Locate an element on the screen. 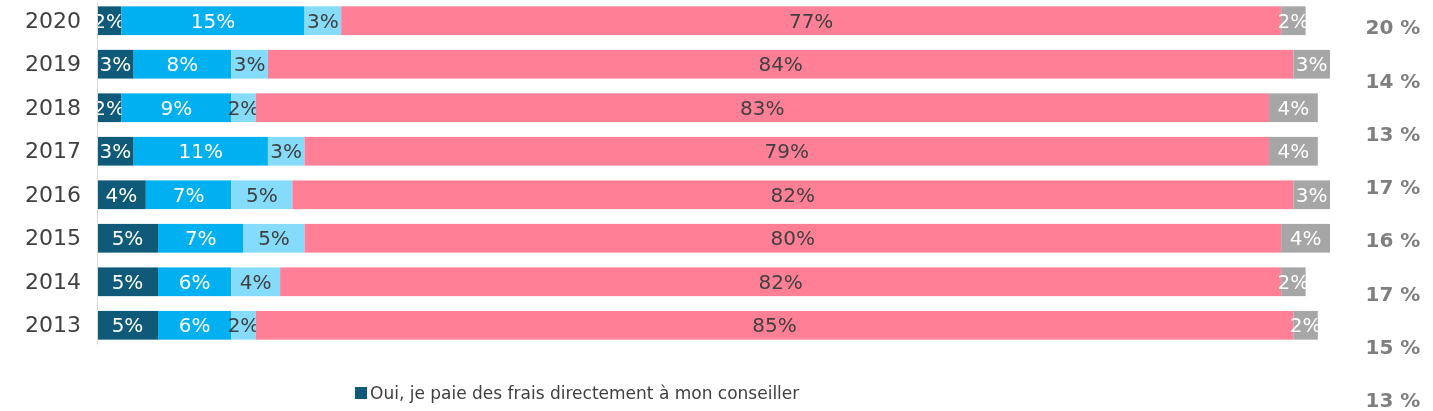 Image resolution: width=1433 pixels, height=411 pixels. legend-label: Oui, je paie des frais directement à mon conseiller is located at coordinates (585, 393).